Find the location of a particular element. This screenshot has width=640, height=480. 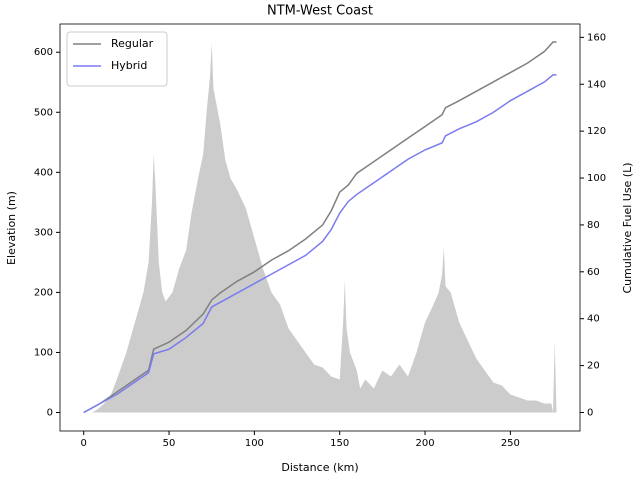

y2-tick-label: 0 is located at coordinates (590, 412).